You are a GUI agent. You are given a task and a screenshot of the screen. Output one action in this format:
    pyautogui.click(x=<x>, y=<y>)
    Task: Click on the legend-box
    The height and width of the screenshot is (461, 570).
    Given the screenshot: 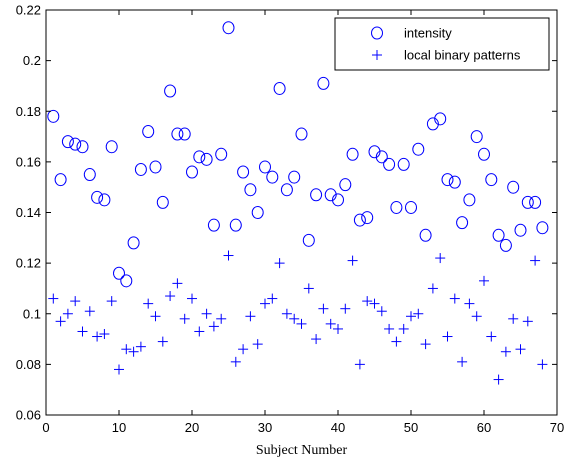 What is the action you would take?
    pyautogui.click(x=442, y=44)
    